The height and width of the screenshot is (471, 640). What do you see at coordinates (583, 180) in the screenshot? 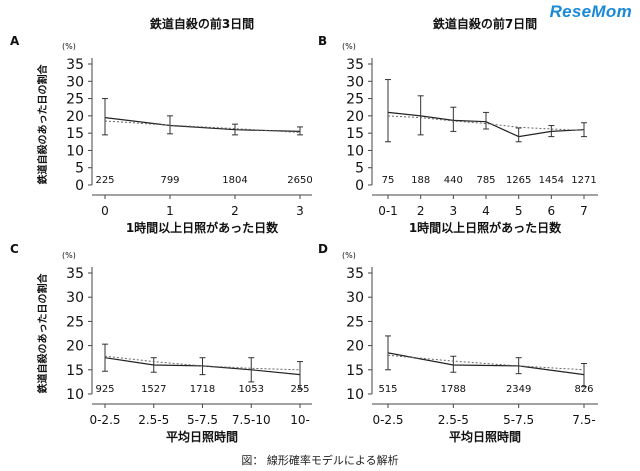
I see `n-count-label: 1271` at bounding box center [583, 180].